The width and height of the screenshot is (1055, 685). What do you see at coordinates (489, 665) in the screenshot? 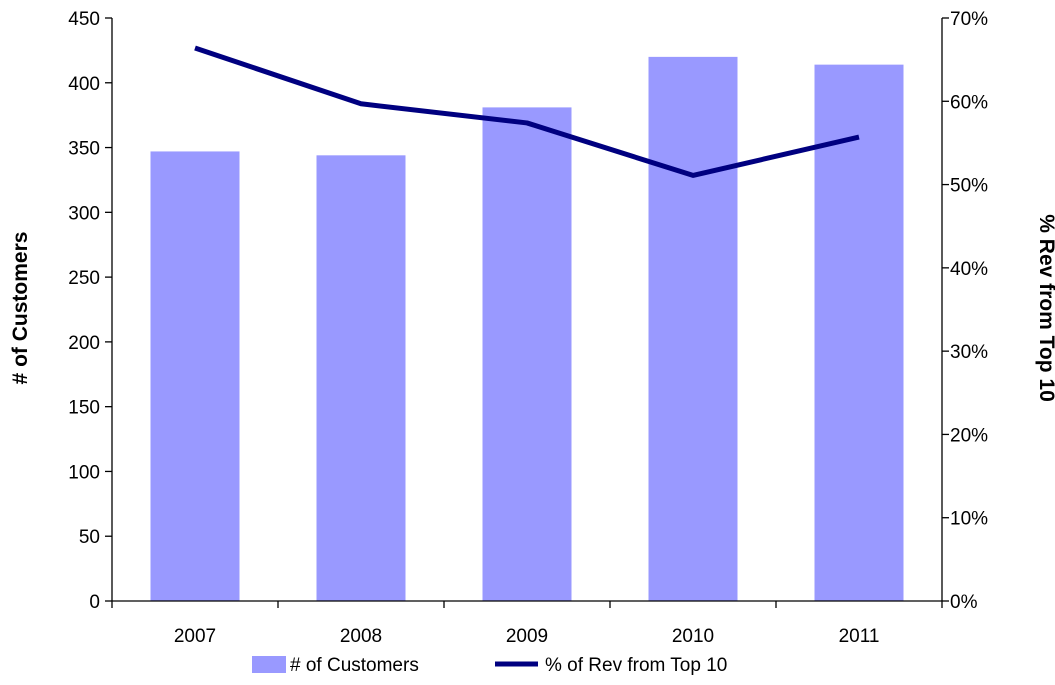
I see `legend: # of Customers % of Rev from Top 10` at bounding box center [489, 665].